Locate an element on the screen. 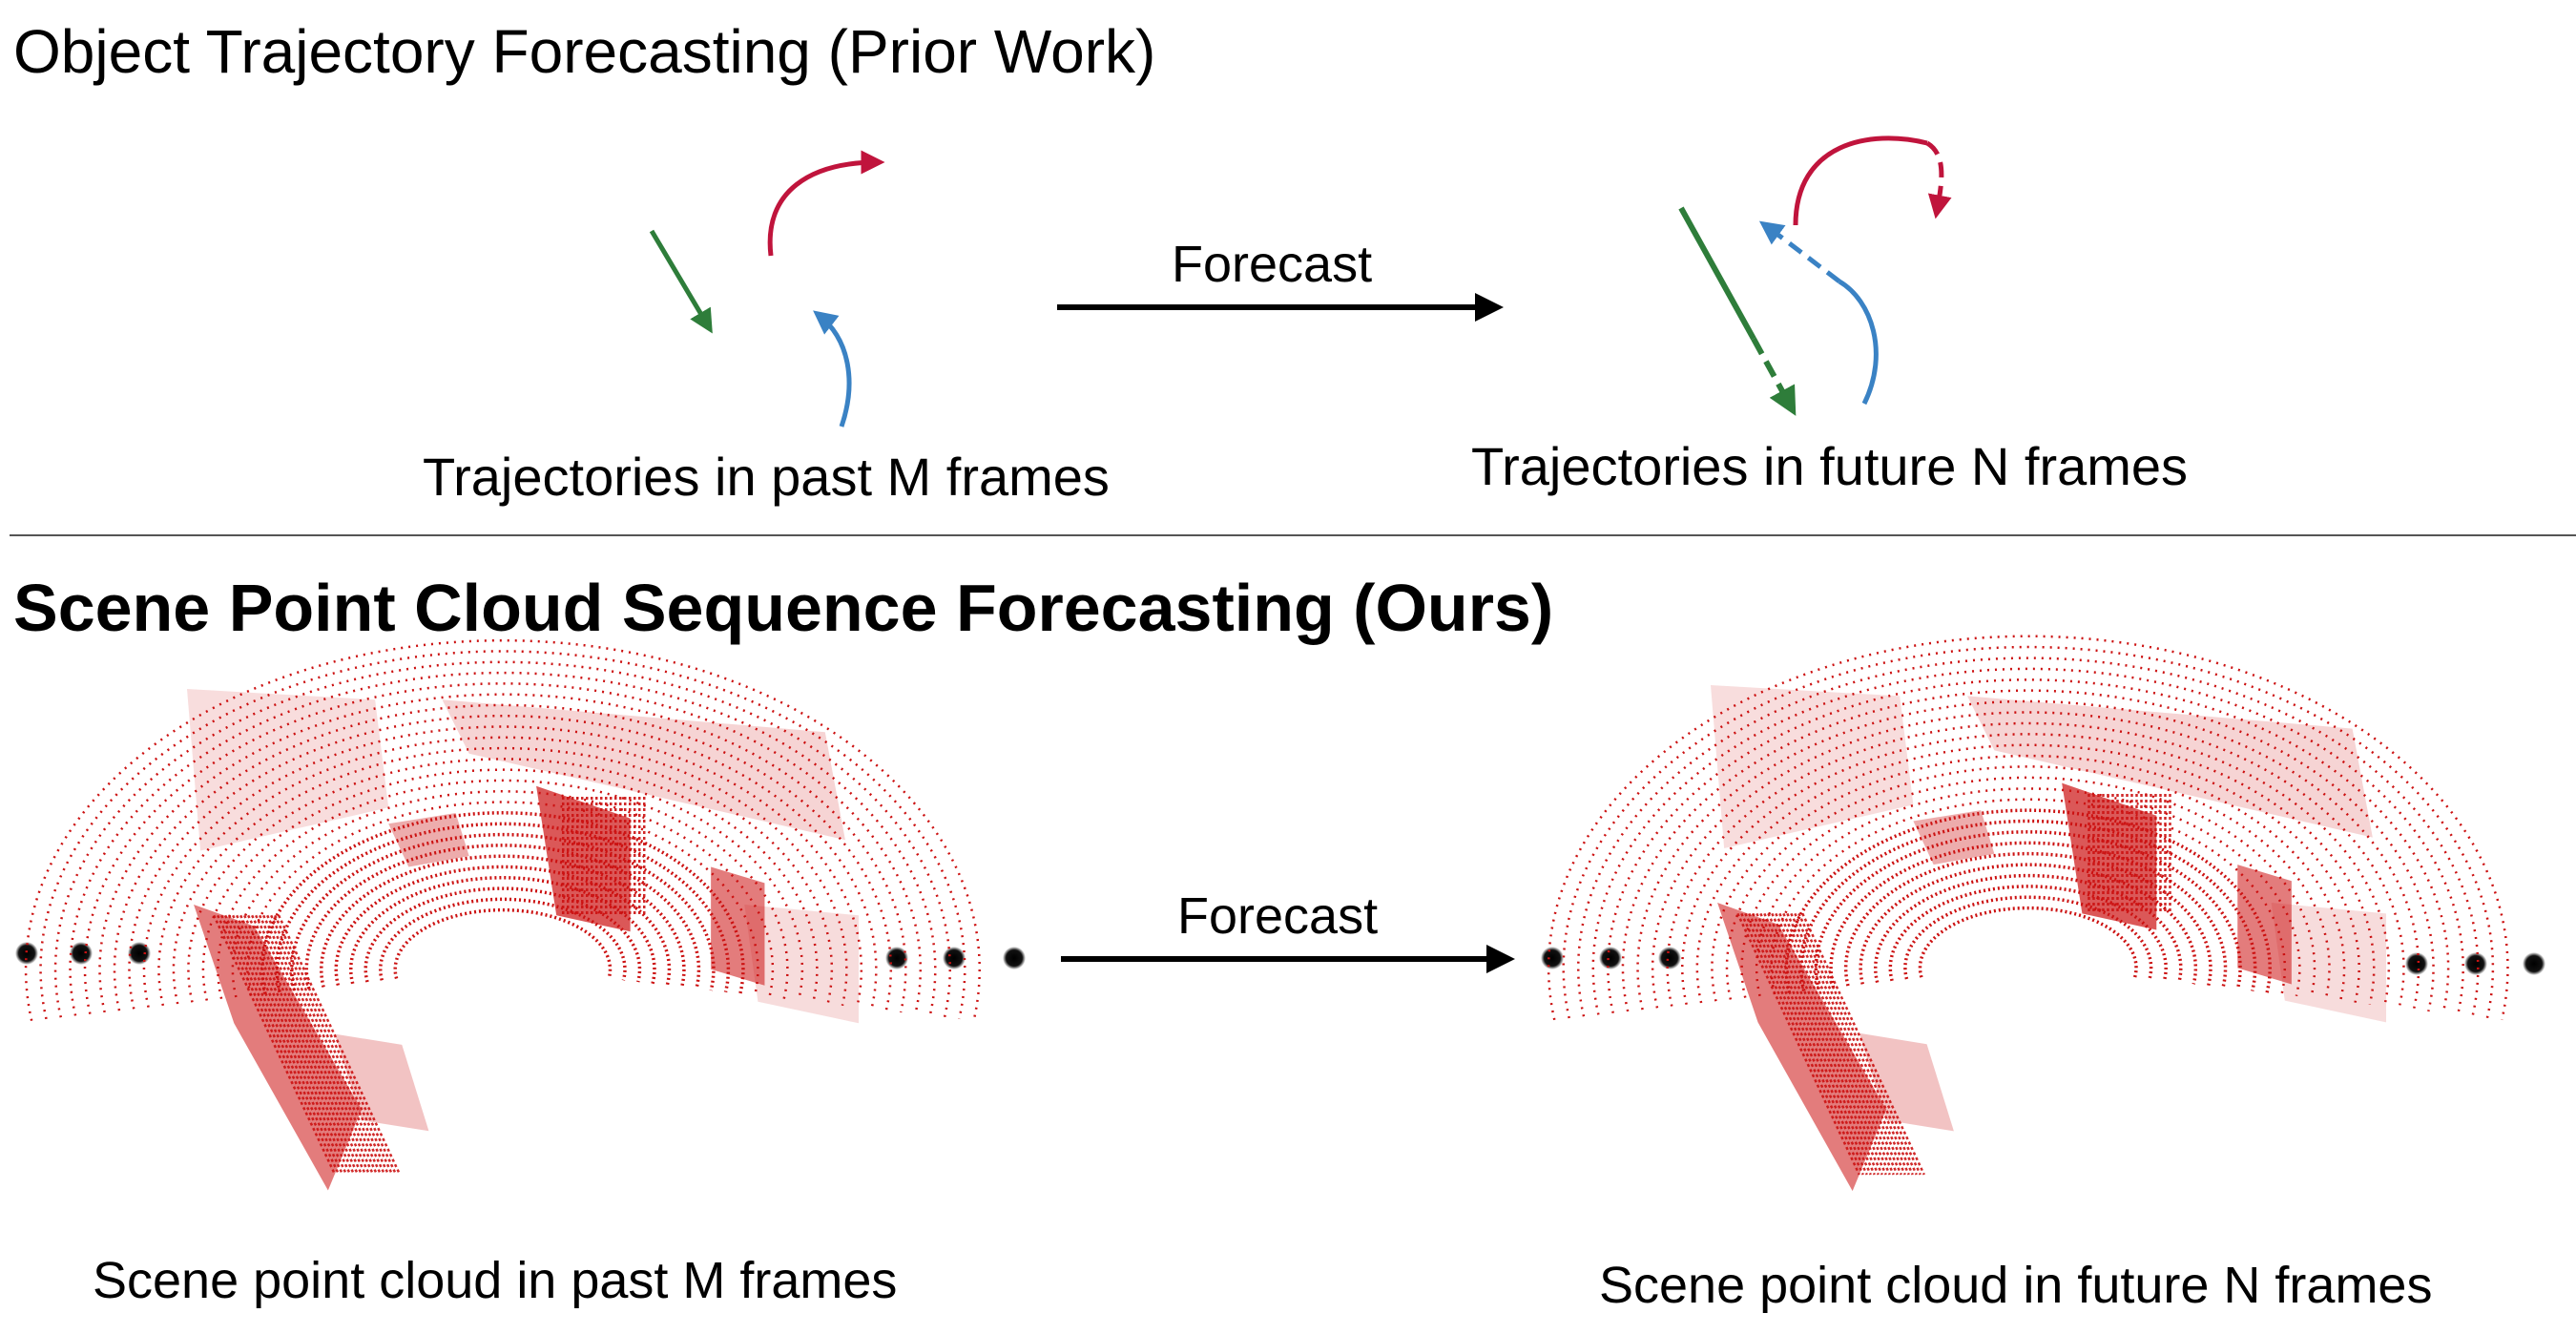 This screenshot has width=2576, height=1334. future-trajectories-label: Trajectories in future N frames is located at coordinates (1830, 466).